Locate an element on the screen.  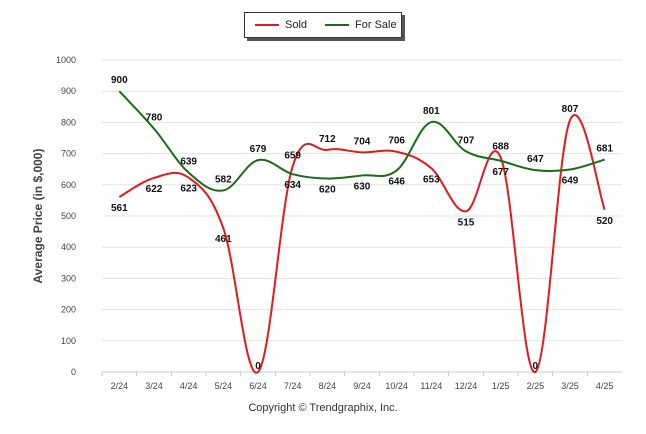
x-tick-label: 3/25 is located at coordinates (570, 386).